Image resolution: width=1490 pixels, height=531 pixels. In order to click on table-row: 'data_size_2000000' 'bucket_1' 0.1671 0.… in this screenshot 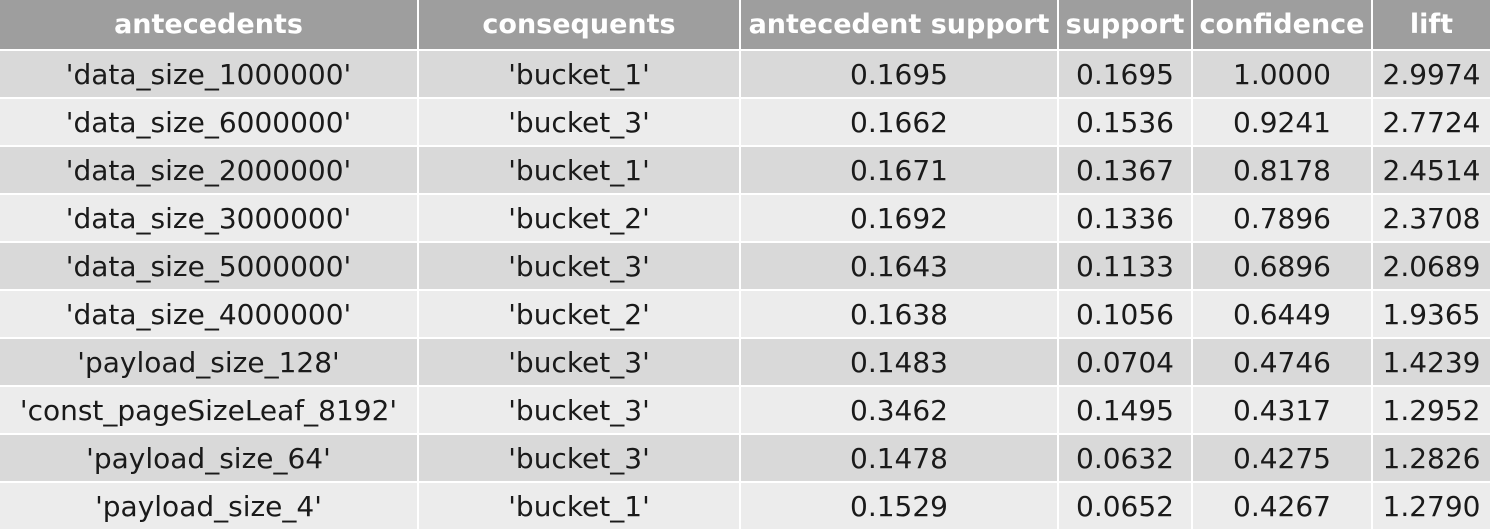, I will do `click(745, 170)`.